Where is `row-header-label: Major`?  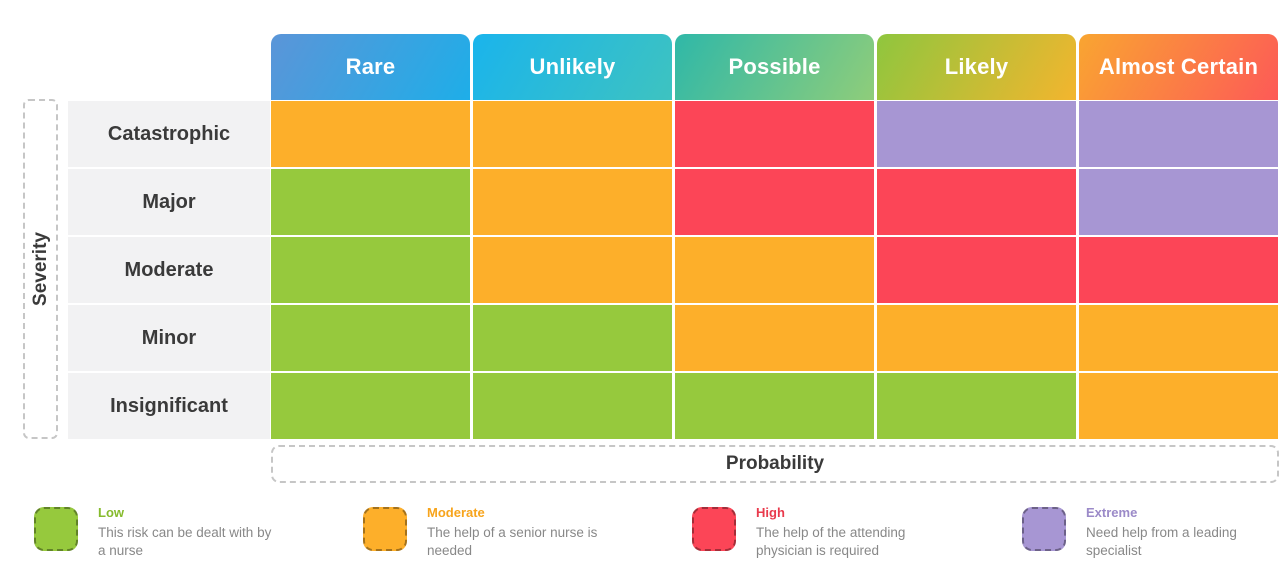
row-header-label: Major is located at coordinates (169, 201).